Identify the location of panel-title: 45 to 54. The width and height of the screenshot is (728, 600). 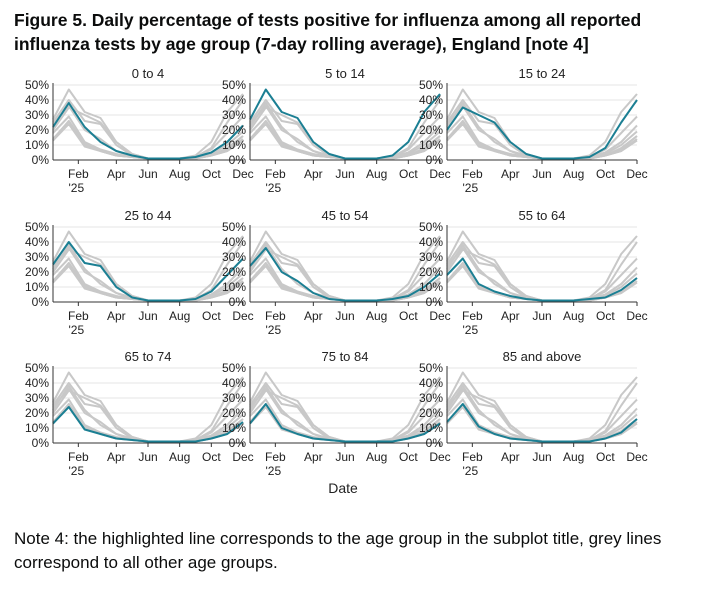
(345, 215).